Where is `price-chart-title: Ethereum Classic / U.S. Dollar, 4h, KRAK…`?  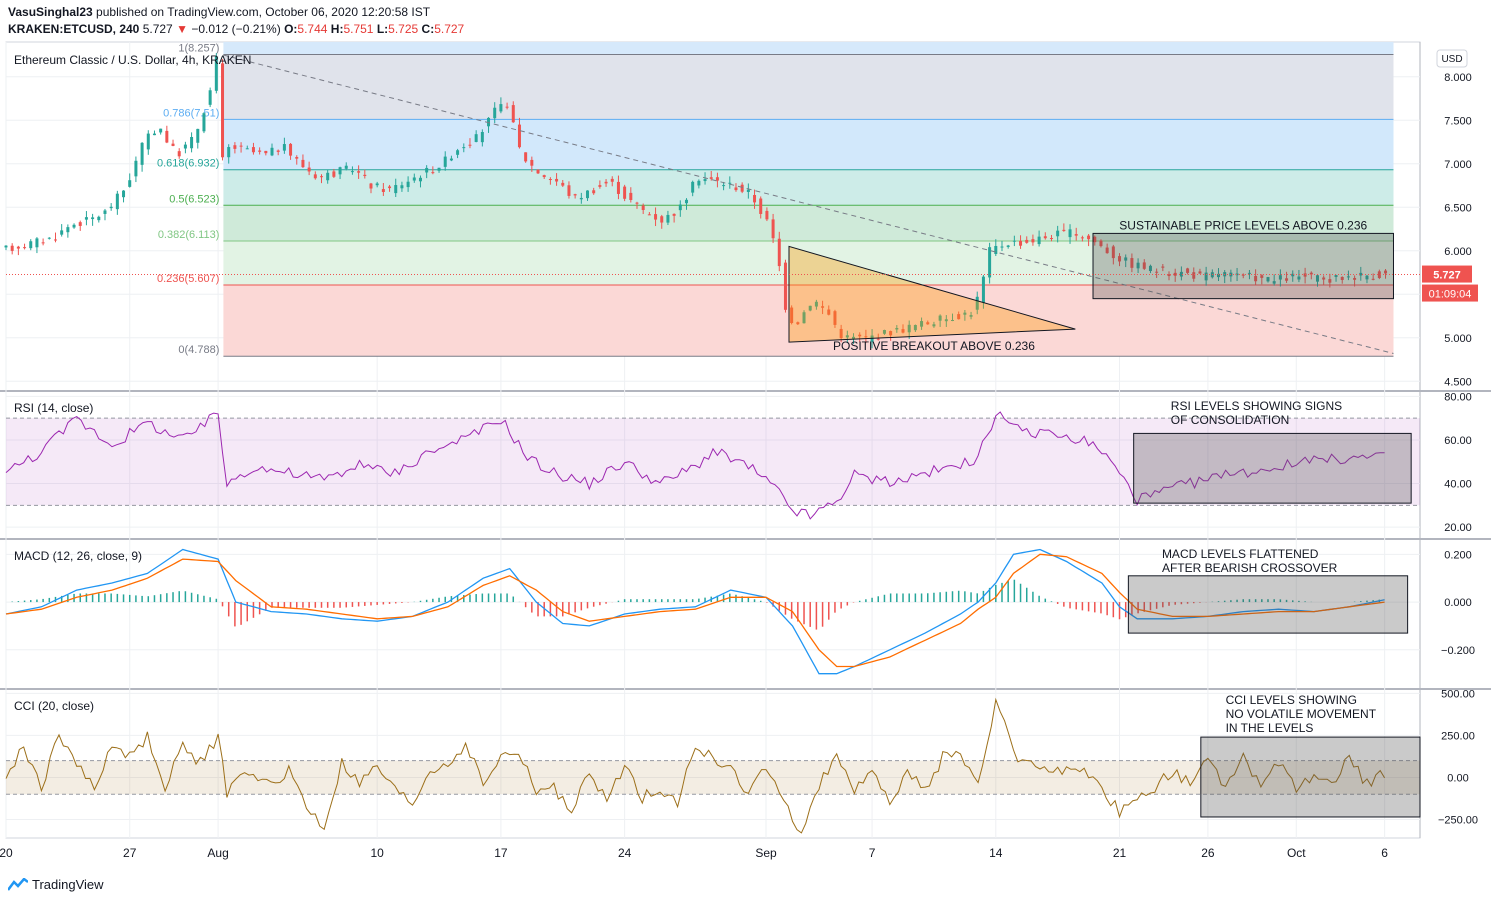 price-chart-title: Ethereum Classic / U.S. Dollar, 4h, KRAK… is located at coordinates (132, 60).